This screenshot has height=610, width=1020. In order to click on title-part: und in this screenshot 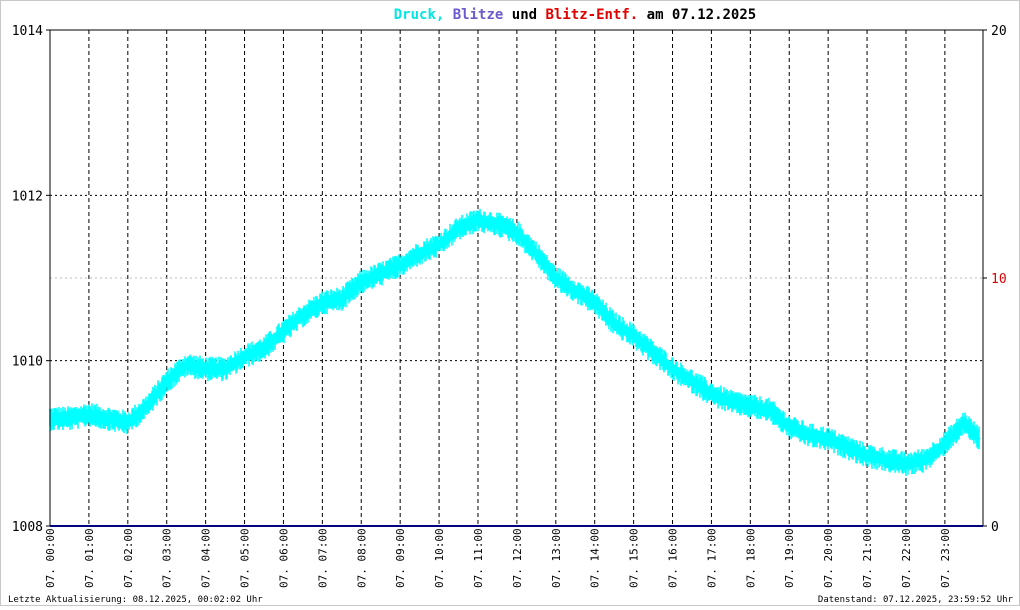, I will do `click(520, 15)`.